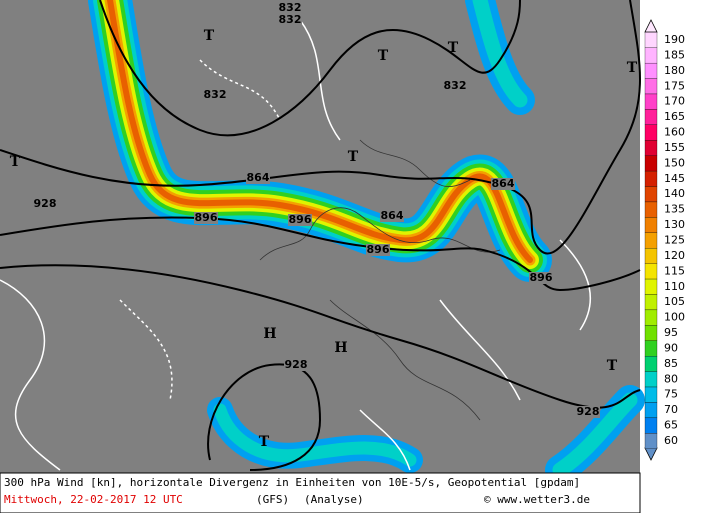 This screenshot has height=517, width=704. What do you see at coordinates (272, 499) in the screenshot?
I see `caption-model: (GFS)` at bounding box center [272, 499].